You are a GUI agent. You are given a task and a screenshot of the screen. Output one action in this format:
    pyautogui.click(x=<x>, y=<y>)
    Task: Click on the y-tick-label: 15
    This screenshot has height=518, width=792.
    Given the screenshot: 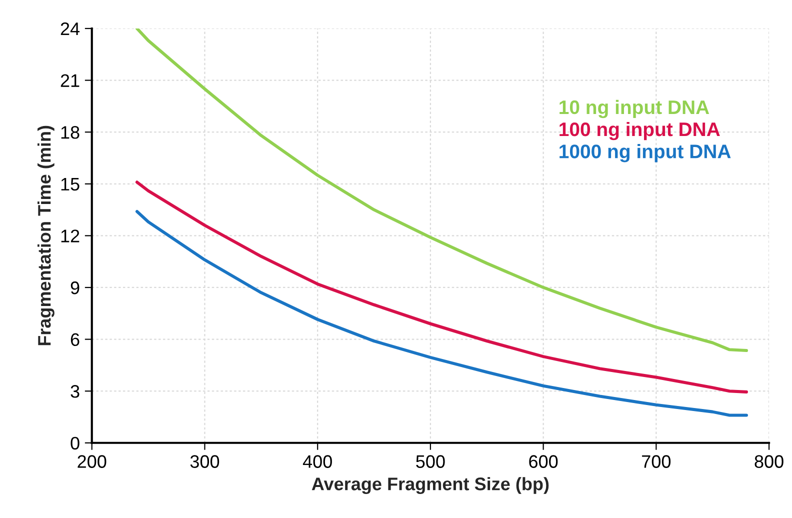 What is the action you would take?
    pyautogui.click(x=70, y=184)
    